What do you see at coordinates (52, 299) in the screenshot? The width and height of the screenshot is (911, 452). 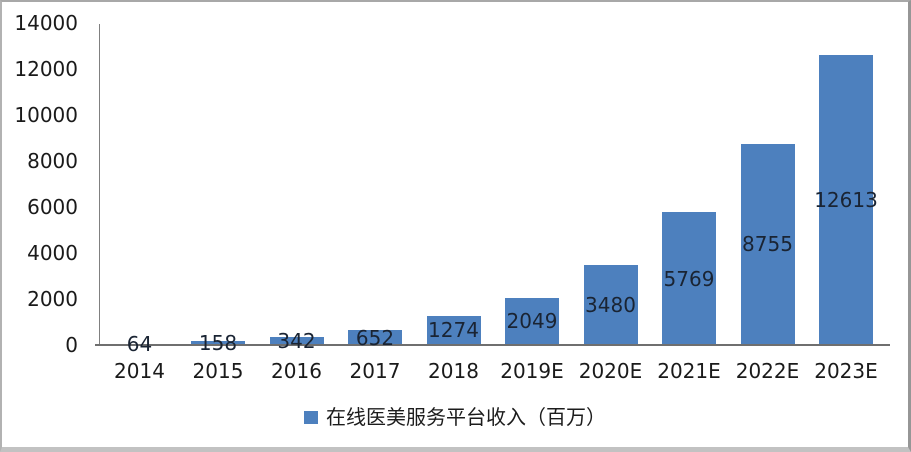 I see `y-axis-tick-label: 2000` at bounding box center [52, 299].